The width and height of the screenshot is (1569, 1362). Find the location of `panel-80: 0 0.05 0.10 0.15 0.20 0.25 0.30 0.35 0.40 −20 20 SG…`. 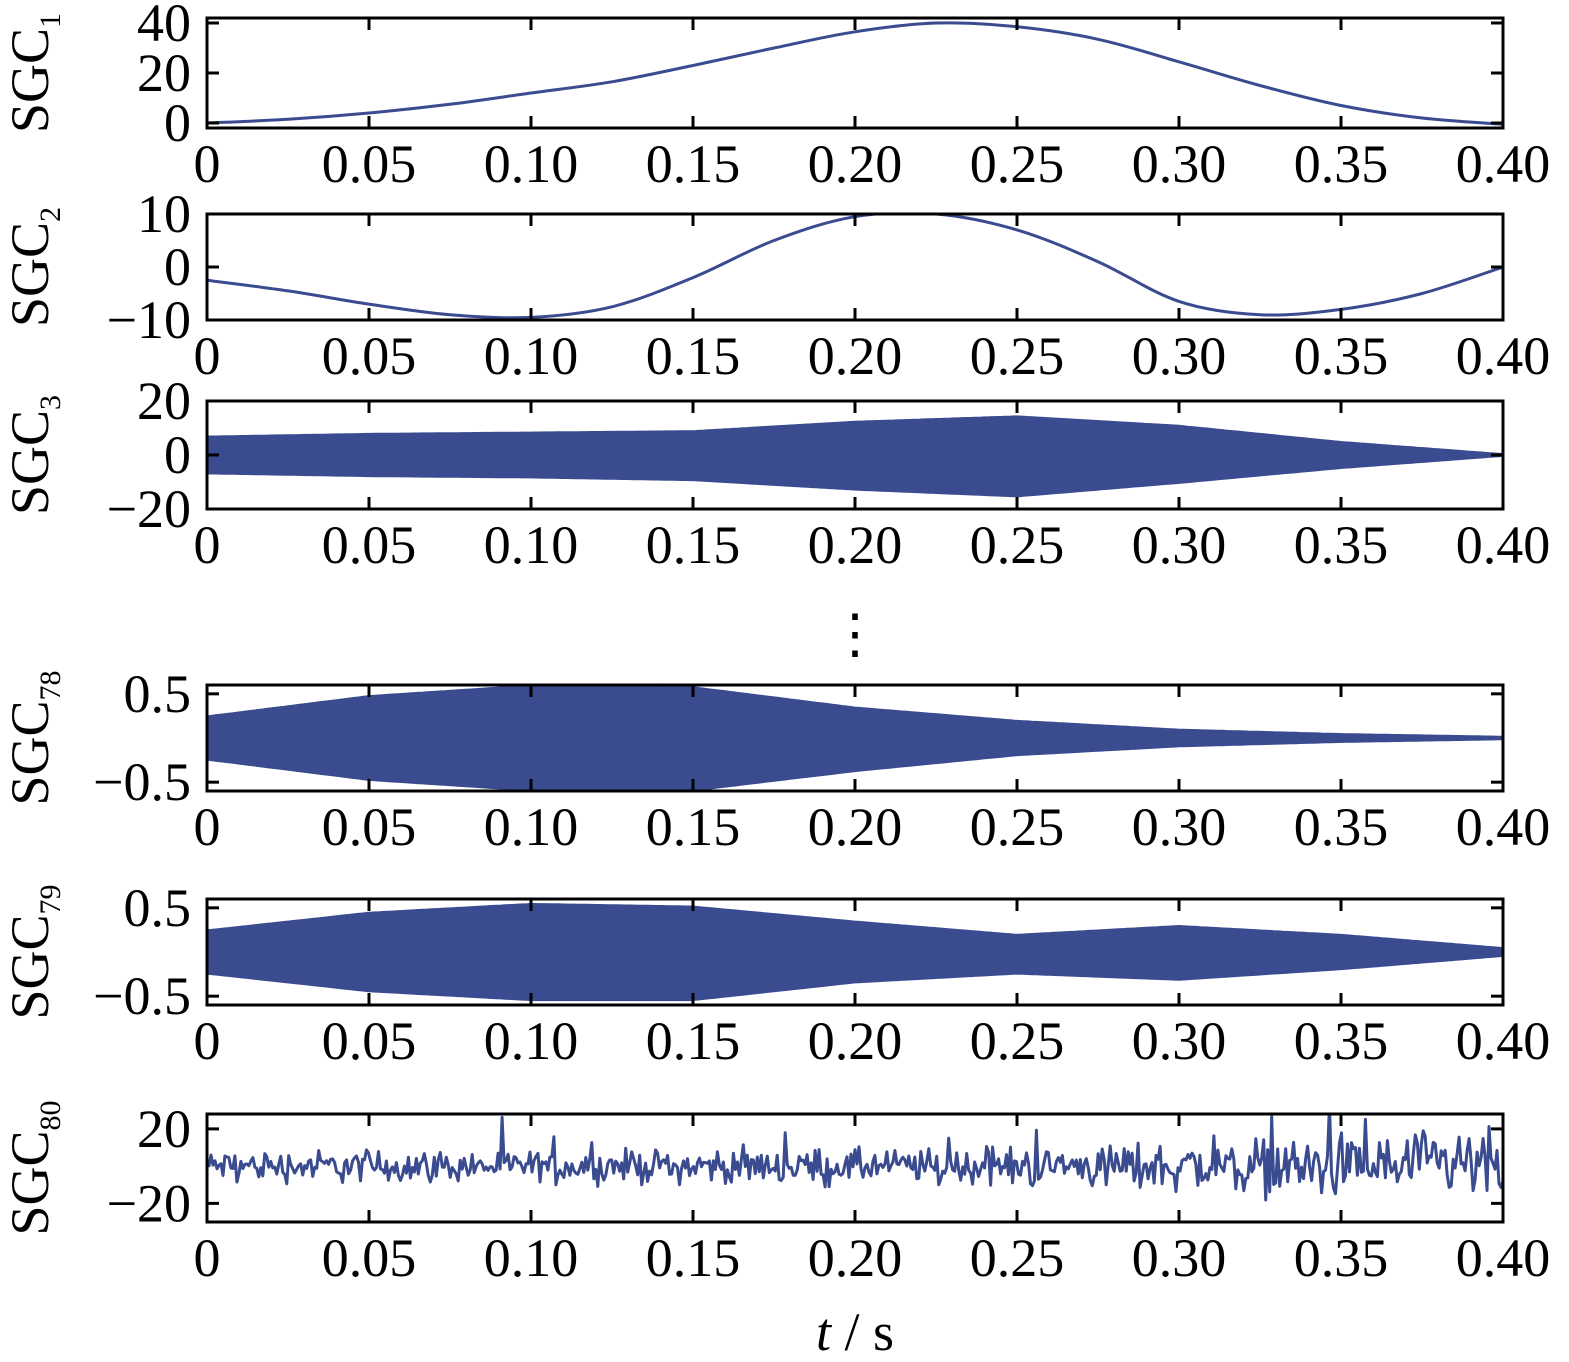

panel-80: 0 0.05 0.10 0.15 0.20 0.25 0.30 0.35 0.40 −20 20 SG… is located at coordinates (775, 1193).